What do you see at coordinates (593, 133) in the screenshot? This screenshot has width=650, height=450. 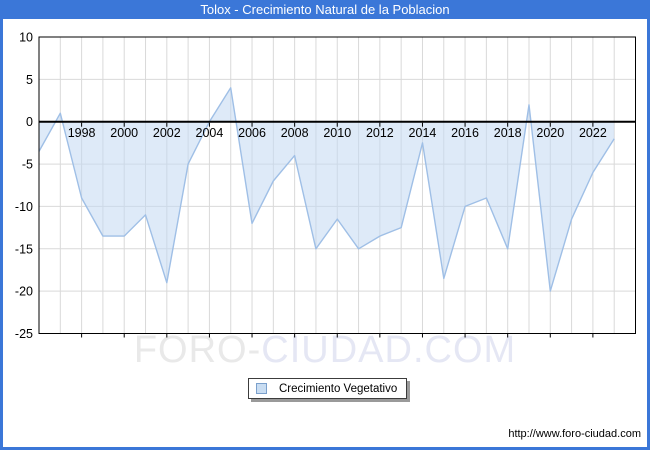 I see `x-tick-label: 2022` at bounding box center [593, 133].